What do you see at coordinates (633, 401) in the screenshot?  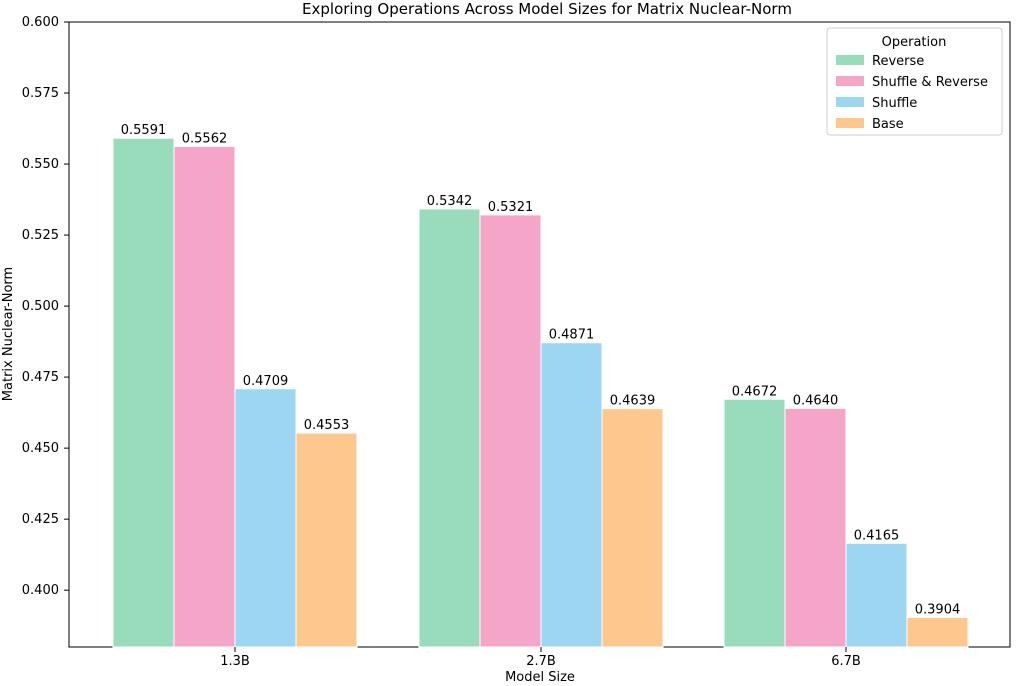 I see `bar-value-label: 0.4639` at bounding box center [633, 401].